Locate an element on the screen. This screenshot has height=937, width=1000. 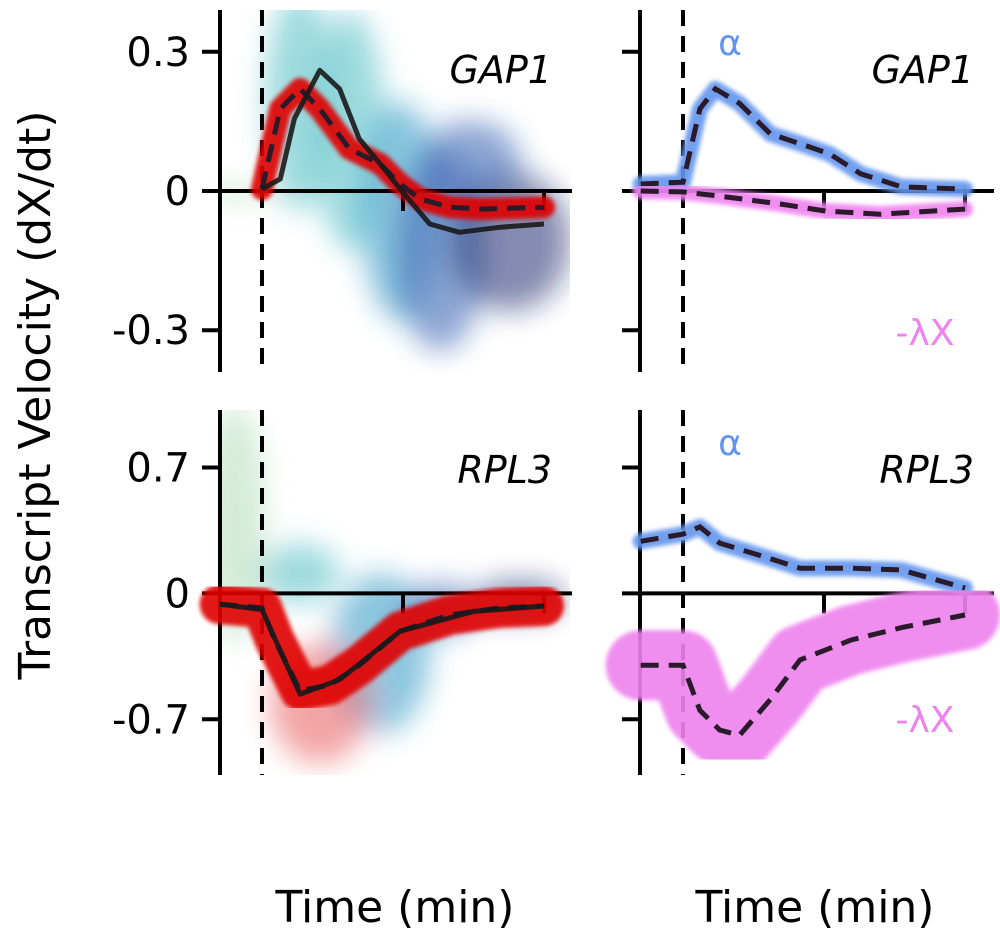
x-axis-label-right: Time (min) is located at coordinates (815, 907).